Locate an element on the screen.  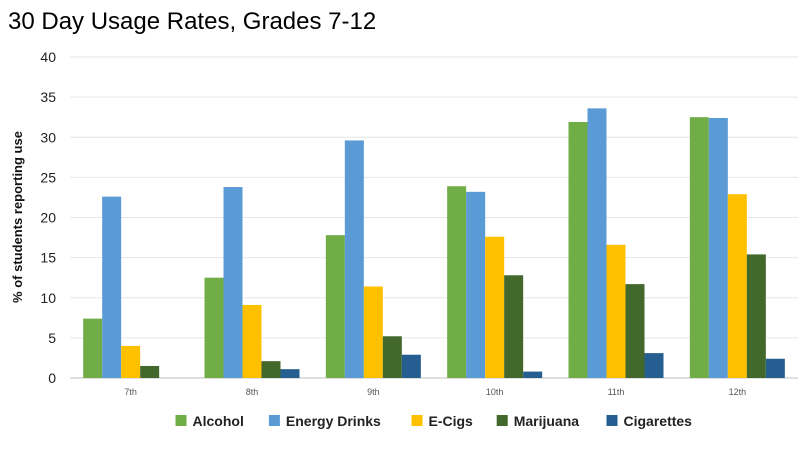
y-tick-label: 5 is located at coordinates (52, 338).